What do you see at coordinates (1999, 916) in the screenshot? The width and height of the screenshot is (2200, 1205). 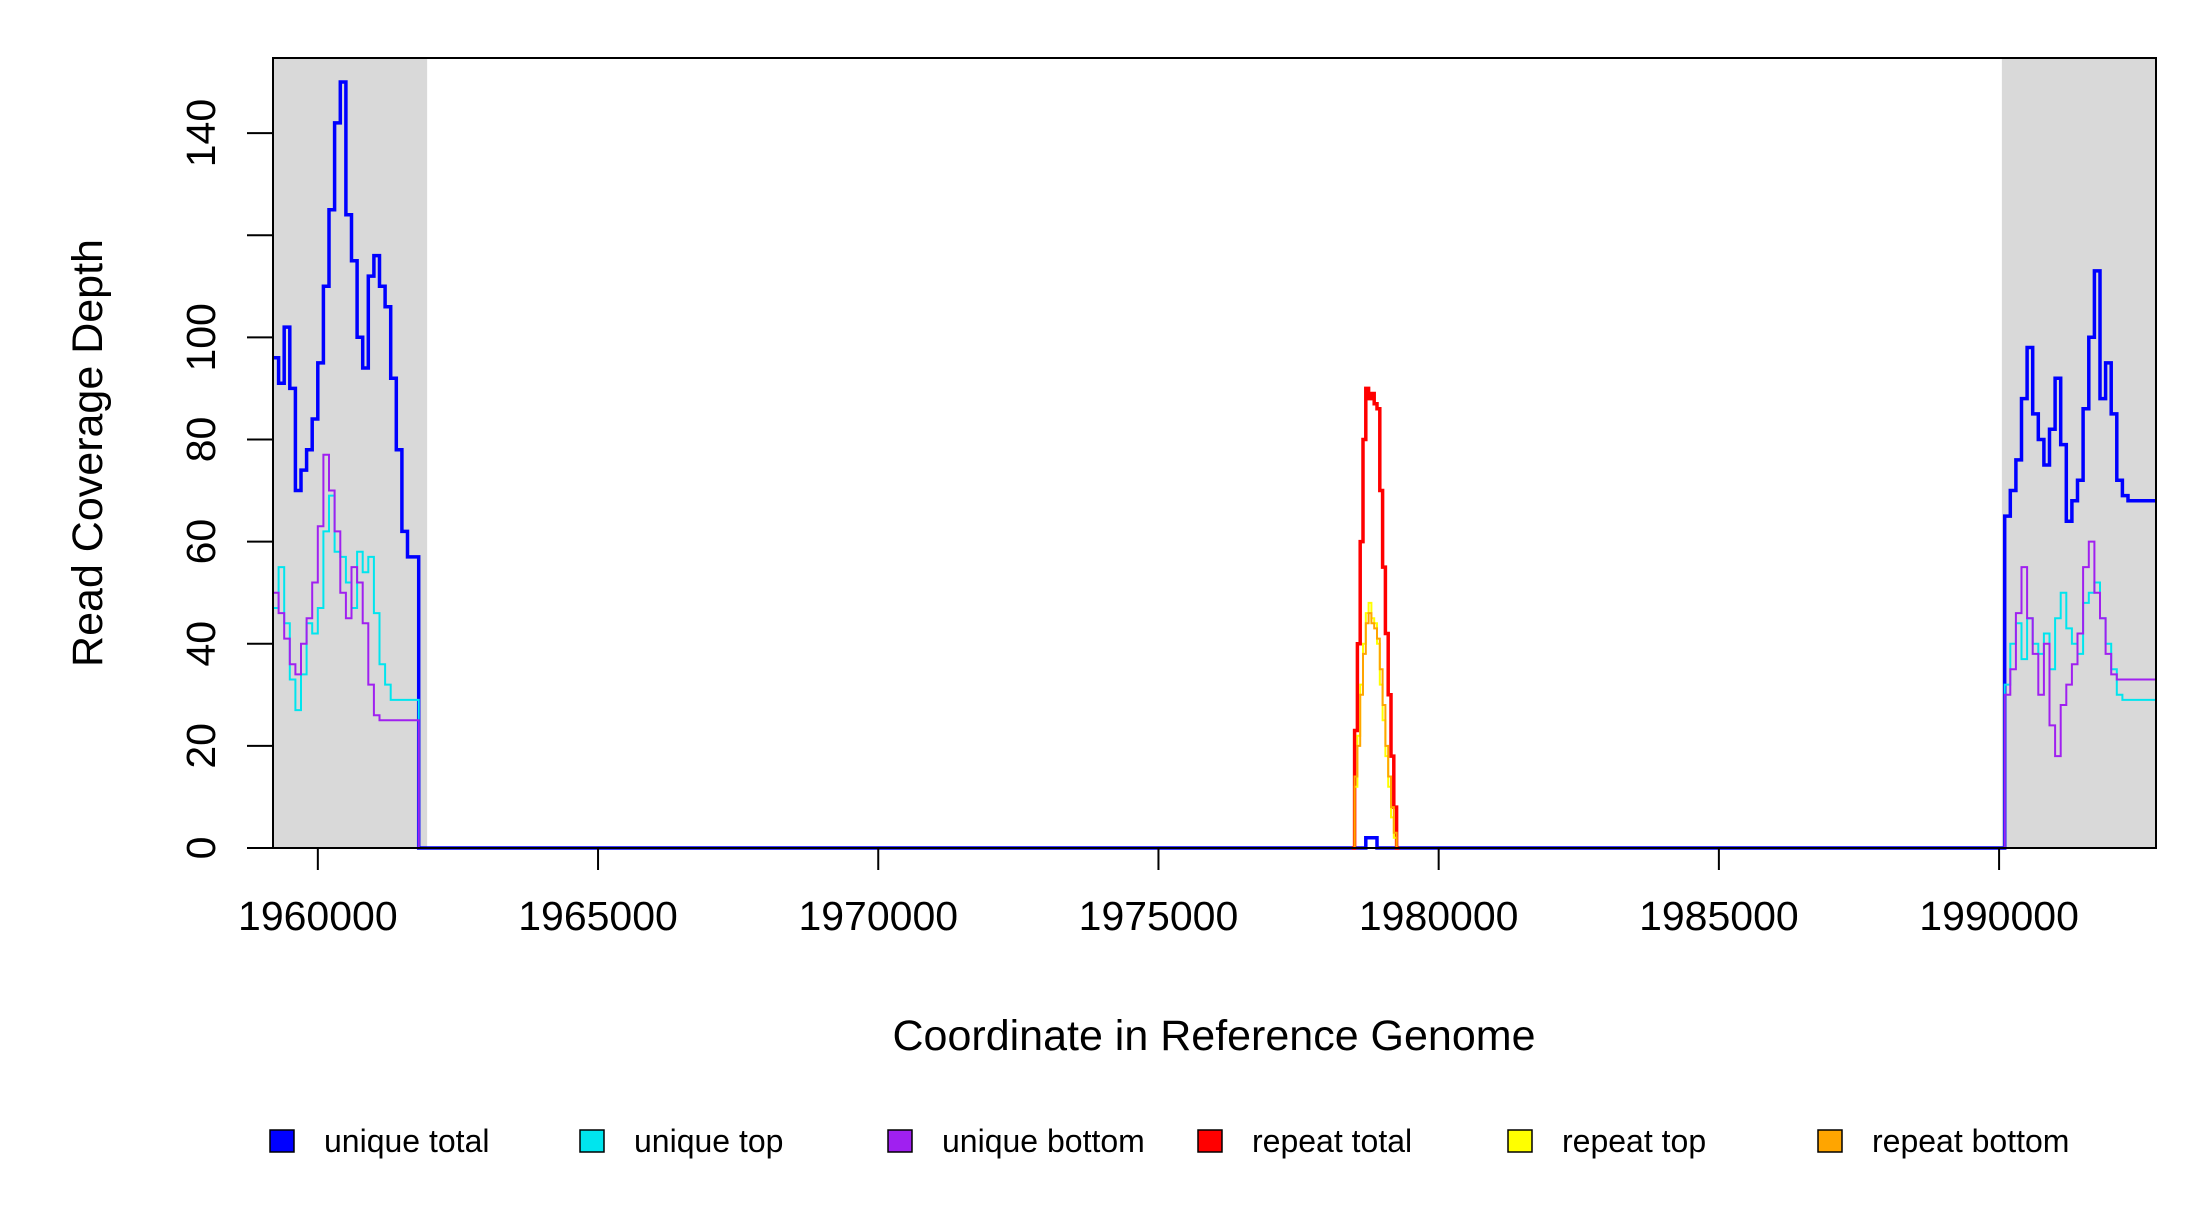 I see `x-tick-label-6: 1990000` at bounding box center [1999, 916].